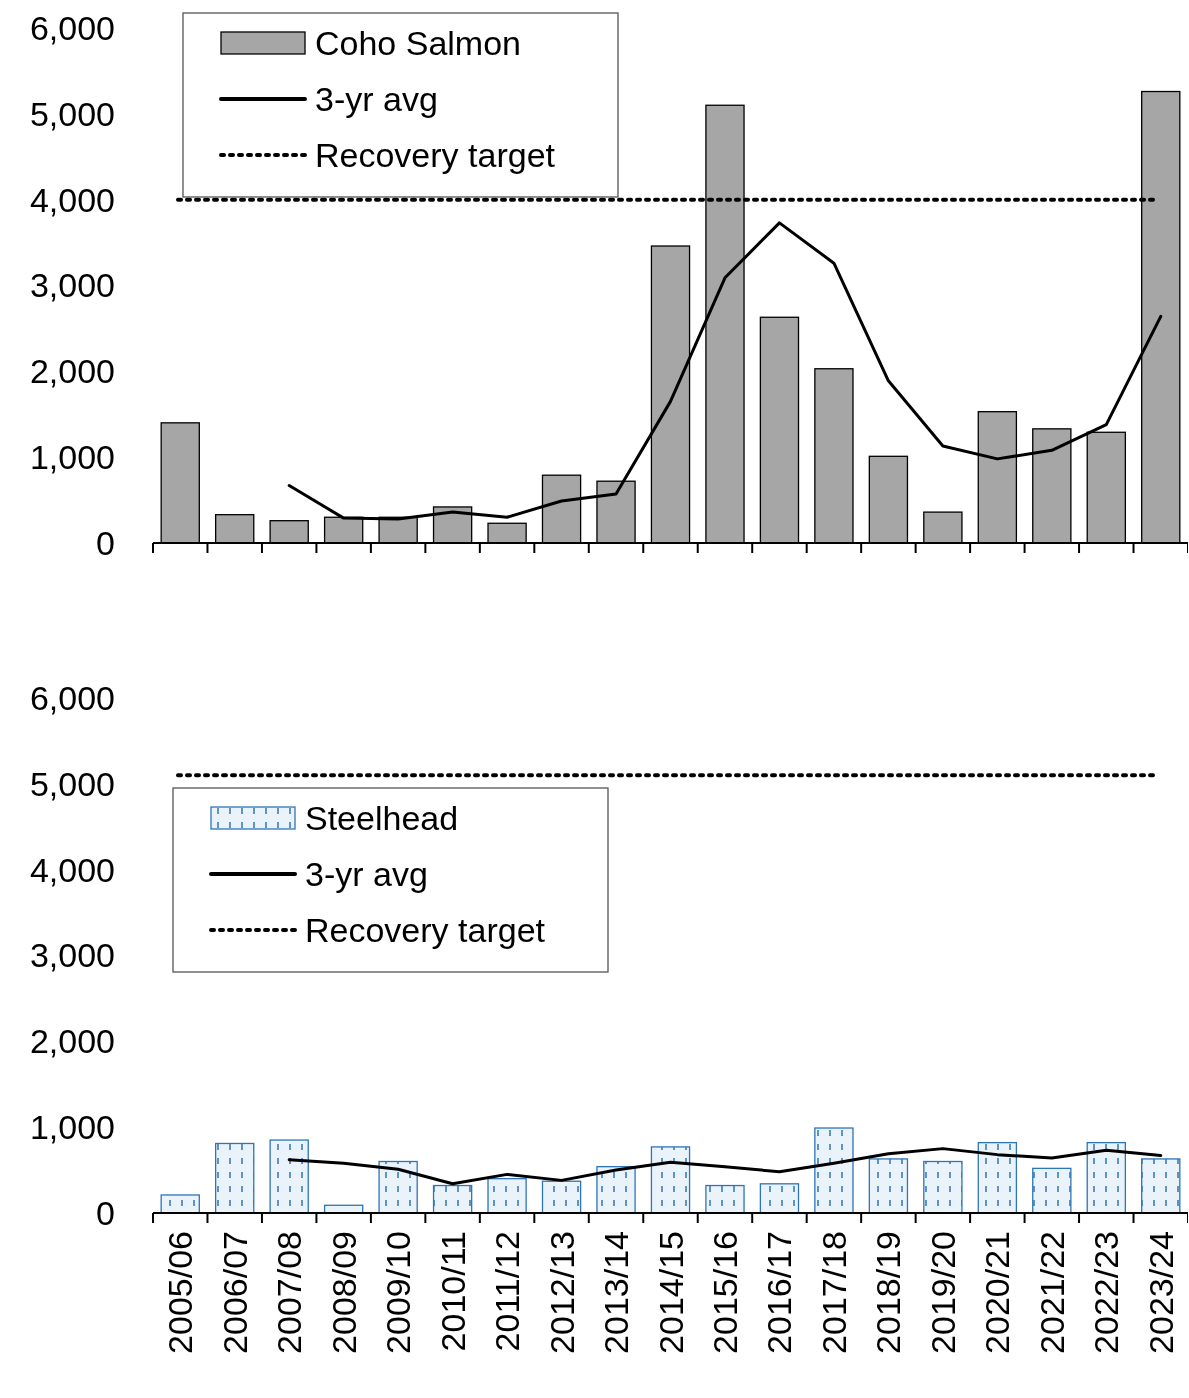 The image size is (1189, 1398). What do you see at coordinates (382, 817) in the screenshot?
I see `legend-label: Steelhead` at bounding box center [382, 817].